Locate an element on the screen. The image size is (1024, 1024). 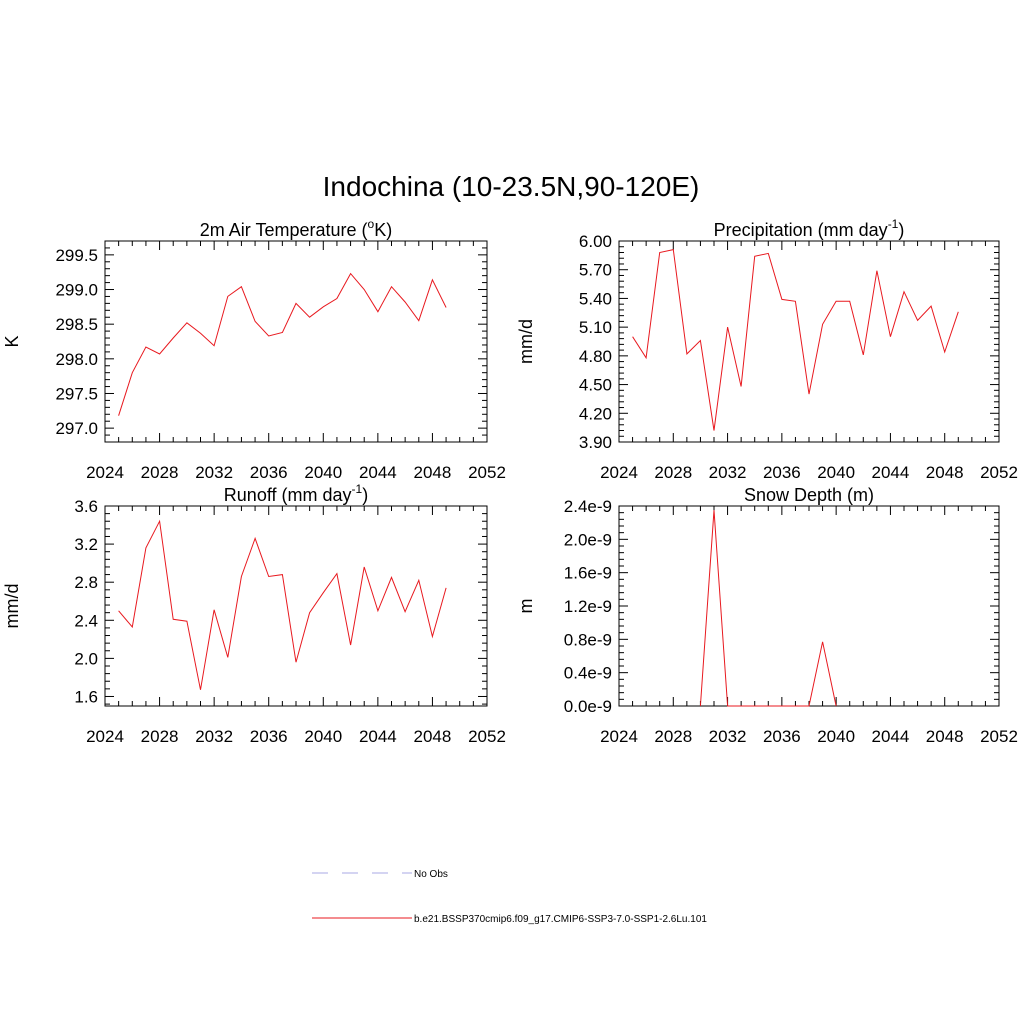
y-tick-label: 3.90 is located at coordinates (595, 442).